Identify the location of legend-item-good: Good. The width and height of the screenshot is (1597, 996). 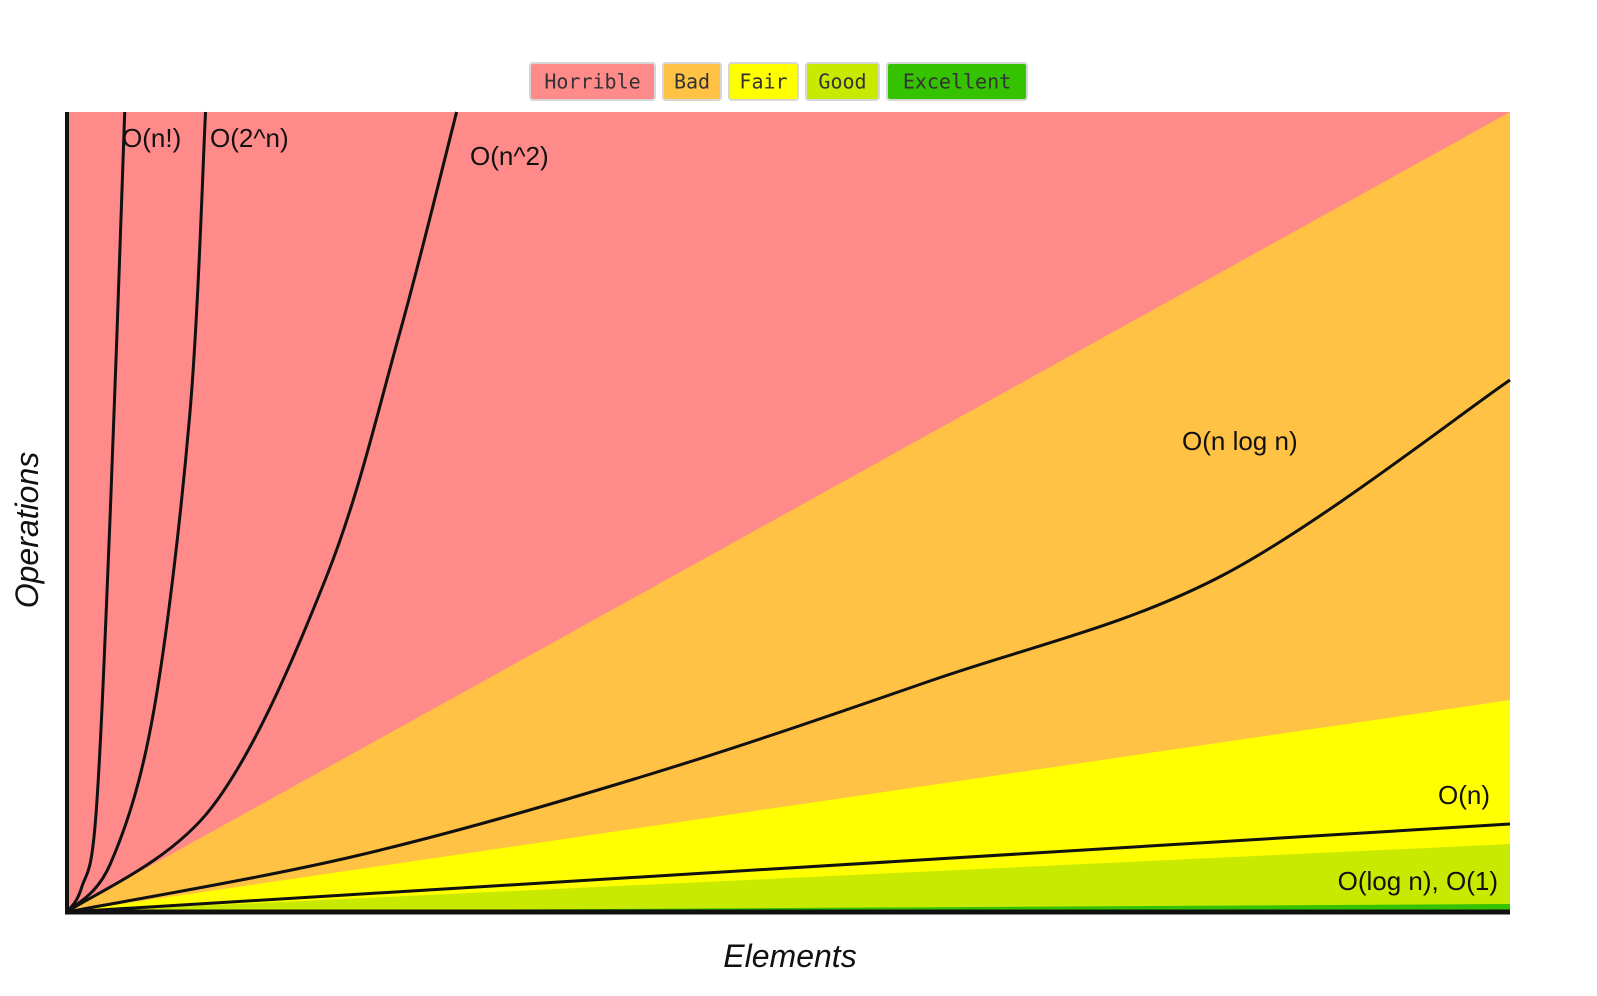
(842, 81).